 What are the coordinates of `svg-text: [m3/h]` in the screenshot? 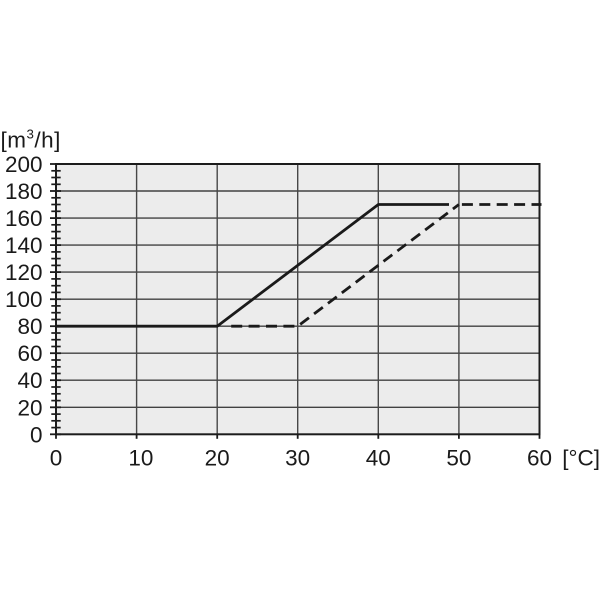 It's located at (31, 139).